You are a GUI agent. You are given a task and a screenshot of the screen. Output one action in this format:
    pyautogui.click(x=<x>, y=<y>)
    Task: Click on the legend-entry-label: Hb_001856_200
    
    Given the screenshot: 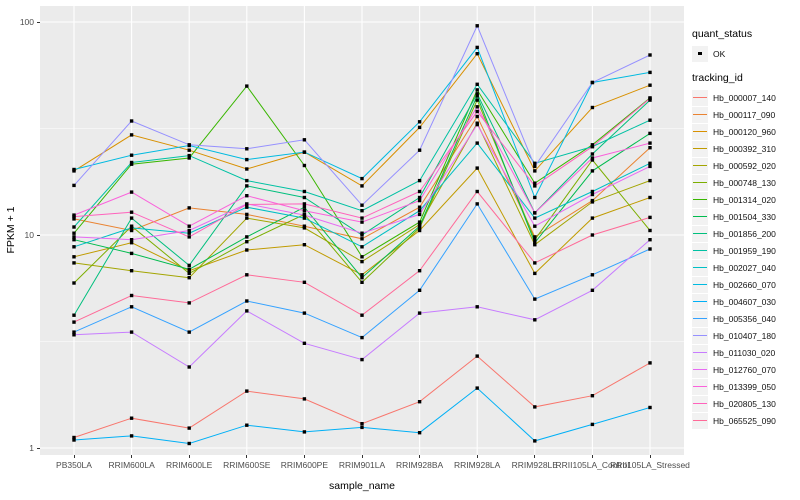 What is the action you would take?
    pyautogui.click(x=744, y=233)
    